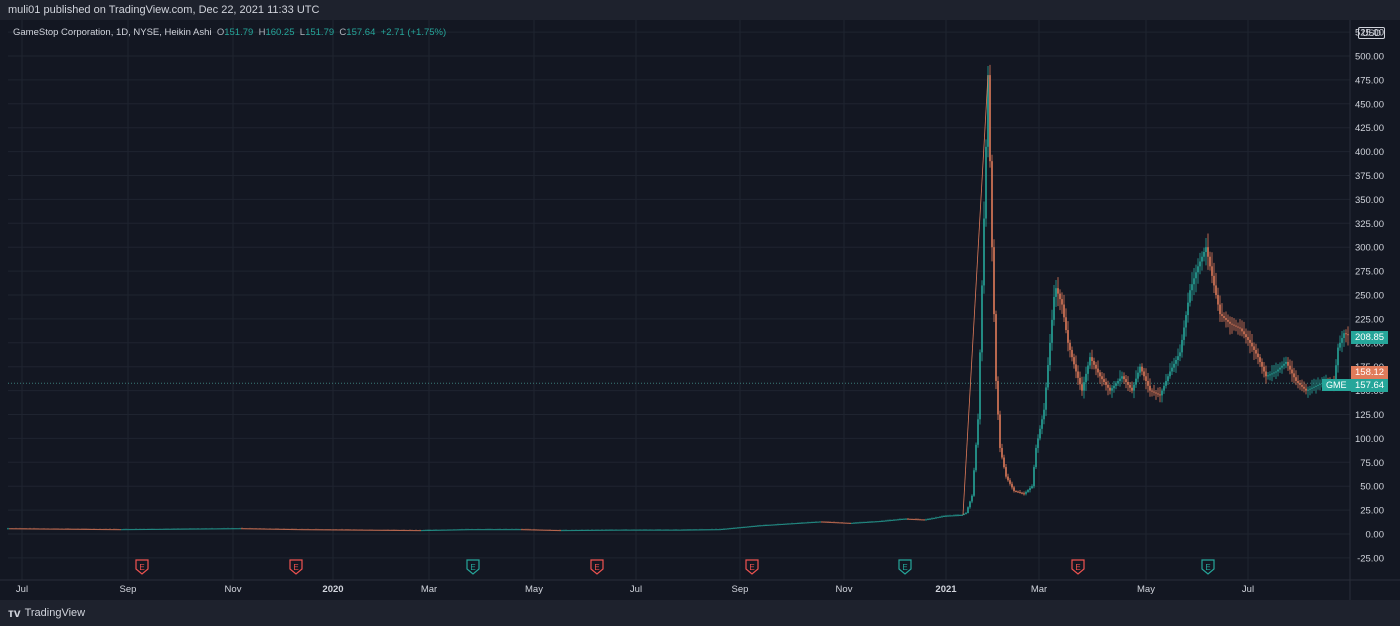  Describe the element at coordinates (55, 613) in the screenshot. I see `tradingview-brand: TradingView` at that location.